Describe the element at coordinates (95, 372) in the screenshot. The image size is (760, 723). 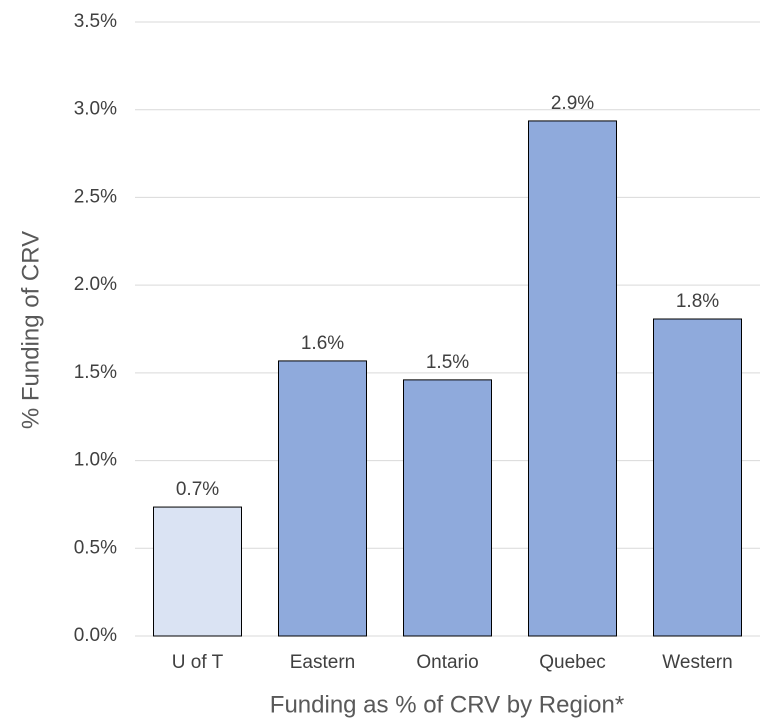
I see `y-tick-label: 1.5%` at that location.